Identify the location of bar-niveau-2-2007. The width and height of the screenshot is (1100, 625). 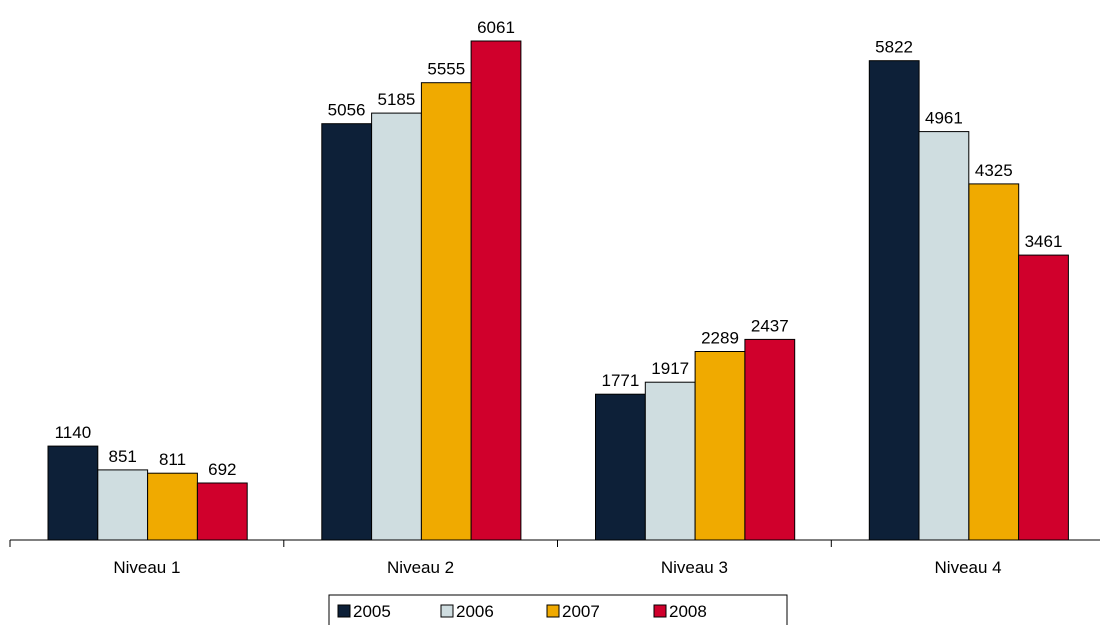
(446, 311).